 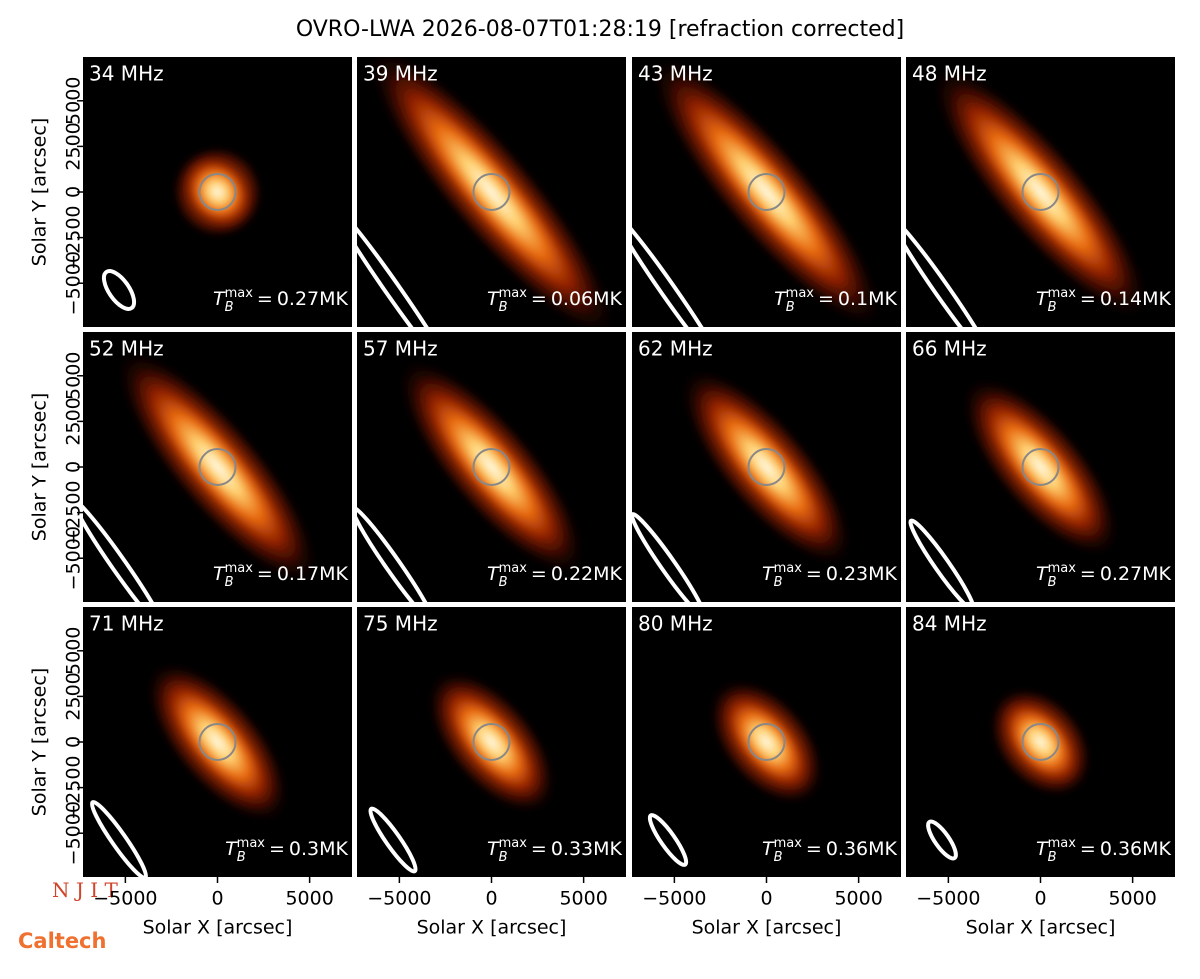 I want to click on tb-value: 0.3MK, so click(x=319, y=849).